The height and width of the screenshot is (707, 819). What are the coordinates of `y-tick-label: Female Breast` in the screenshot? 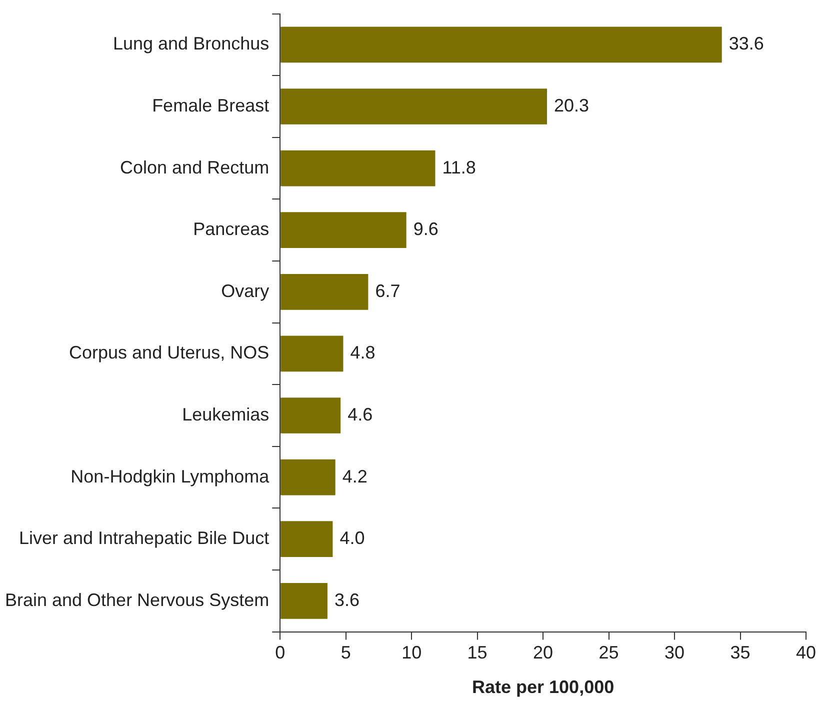 It's located at (211, 105).